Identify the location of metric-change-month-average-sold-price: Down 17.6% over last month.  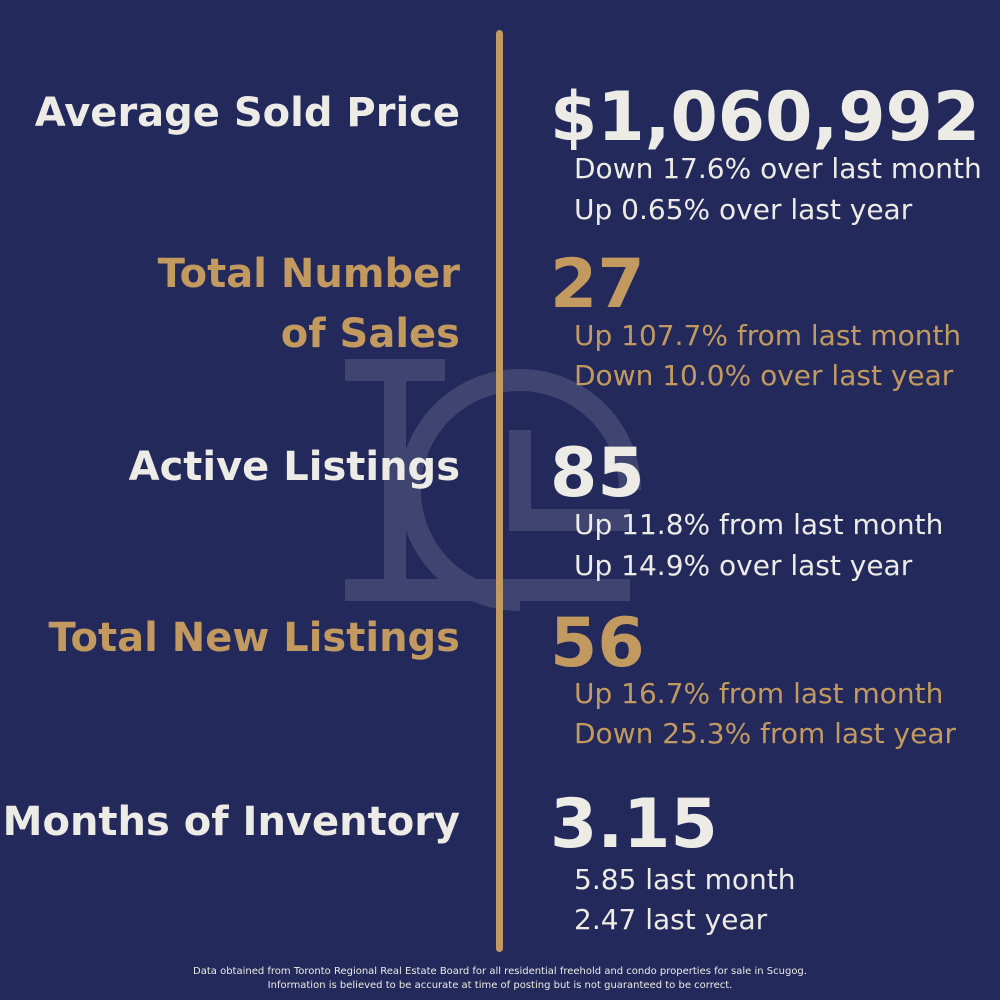
(778, 168).